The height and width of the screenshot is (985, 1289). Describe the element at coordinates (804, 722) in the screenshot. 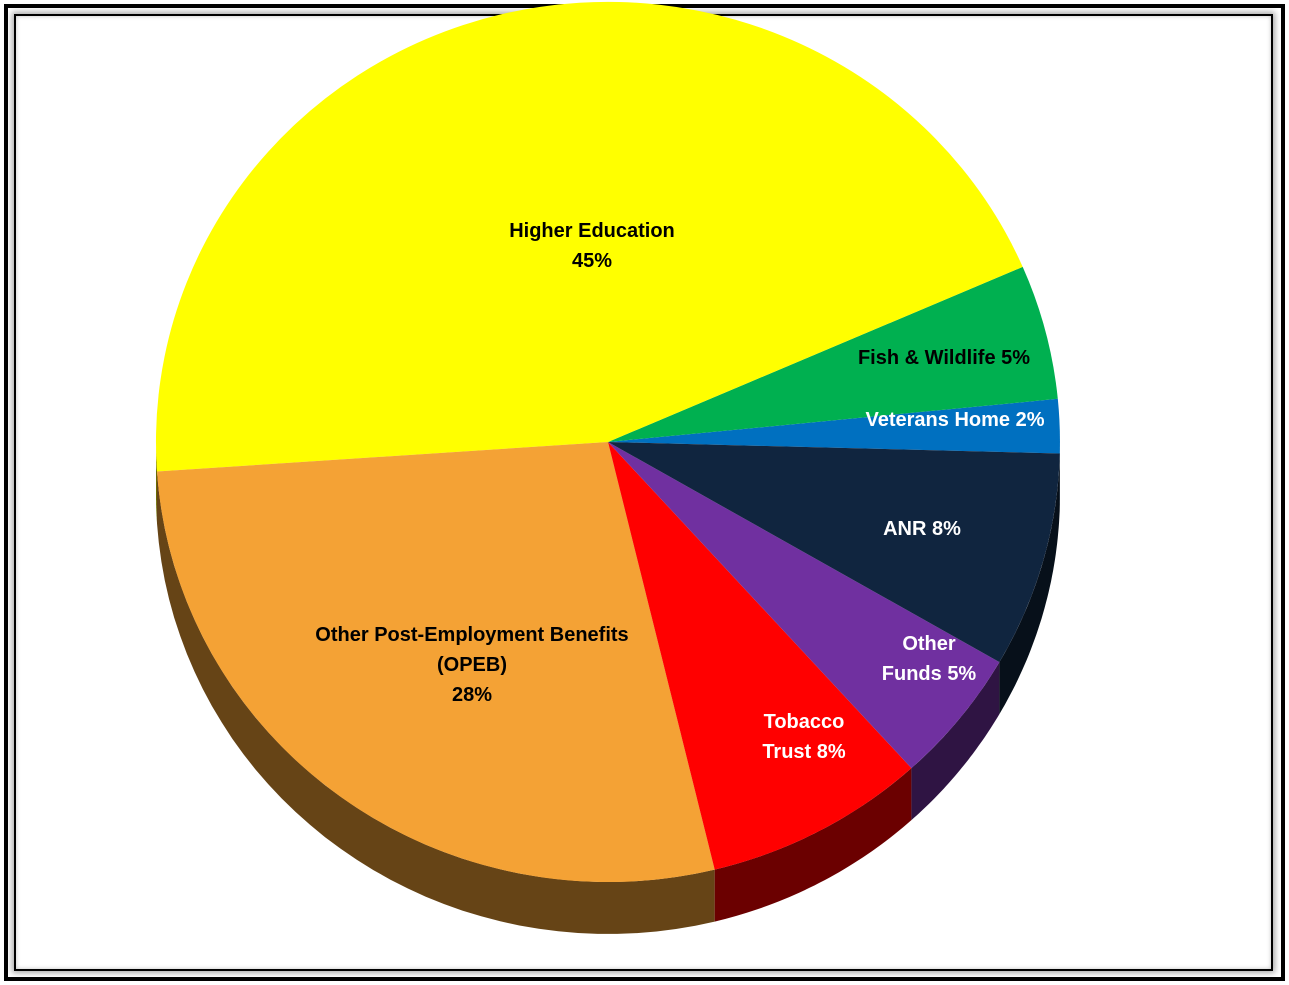

I see `pie-label-line: Tobacco` at that location.